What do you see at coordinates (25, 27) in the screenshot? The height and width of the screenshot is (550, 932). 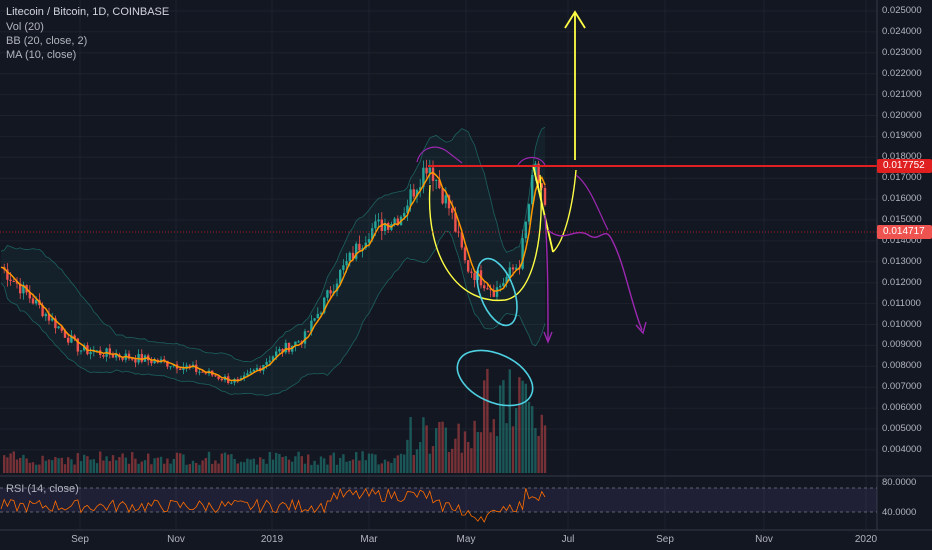 I see `volume-indicator-label: Vol (20)` at bounding box center [25, 27].